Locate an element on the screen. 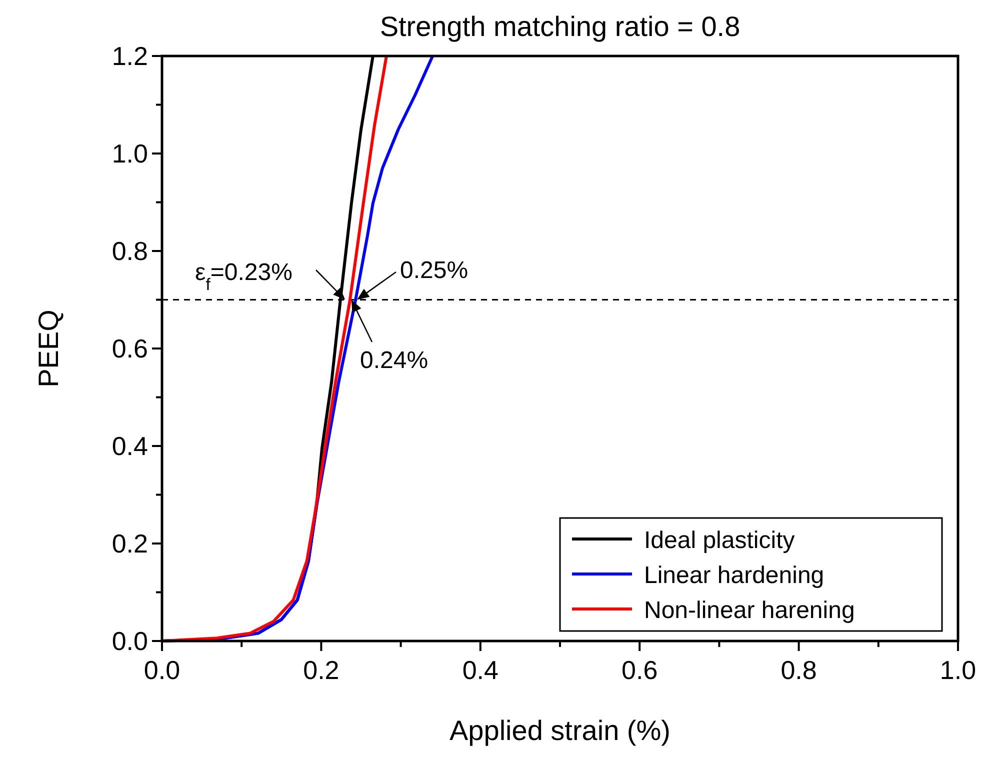 Image resolution: width=1000 pixels, height=757 pixels. y-tick-label: 0.8 is located at coordinates (130, 251).